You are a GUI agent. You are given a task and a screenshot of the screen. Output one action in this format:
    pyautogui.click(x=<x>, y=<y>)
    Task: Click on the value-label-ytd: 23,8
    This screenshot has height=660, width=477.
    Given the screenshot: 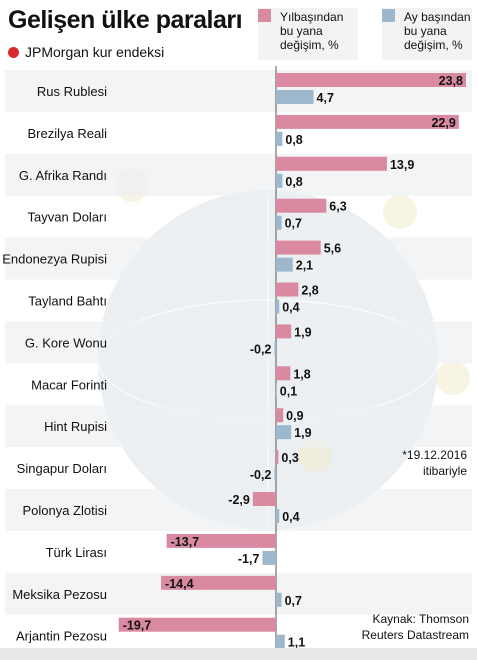 What is the action you would take?
    pyautogui.click(x=451, y=81)
    